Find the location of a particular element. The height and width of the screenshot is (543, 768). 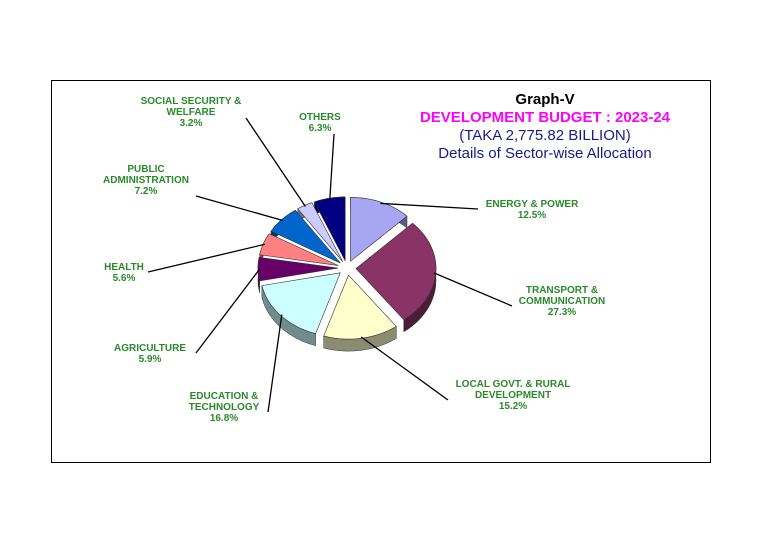

slice-label: OTHERS 6.3% is located at coordinates (320, 123).